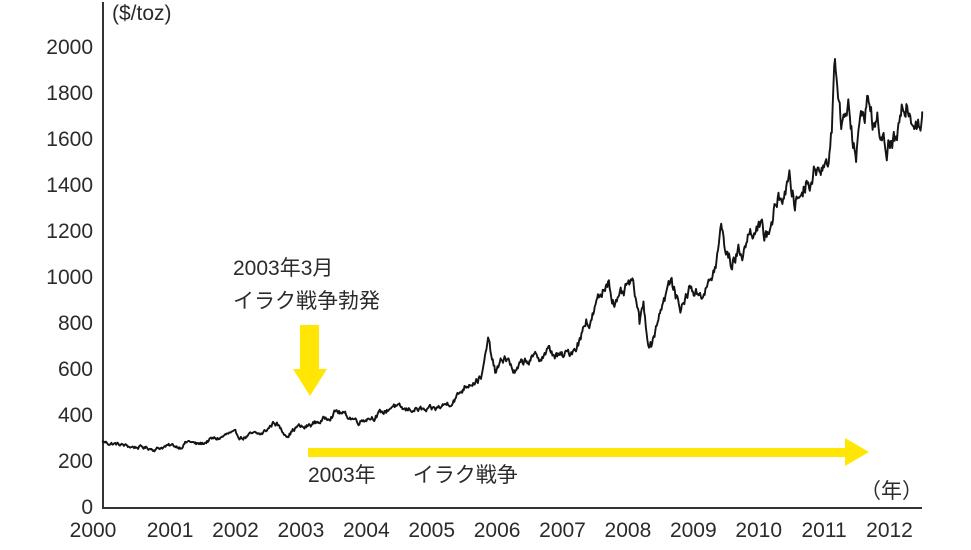  What do you see at coordinates (69, 185) in the screenshot?
I see `y-tick-label: 1400` at bounding box center [69, 185].